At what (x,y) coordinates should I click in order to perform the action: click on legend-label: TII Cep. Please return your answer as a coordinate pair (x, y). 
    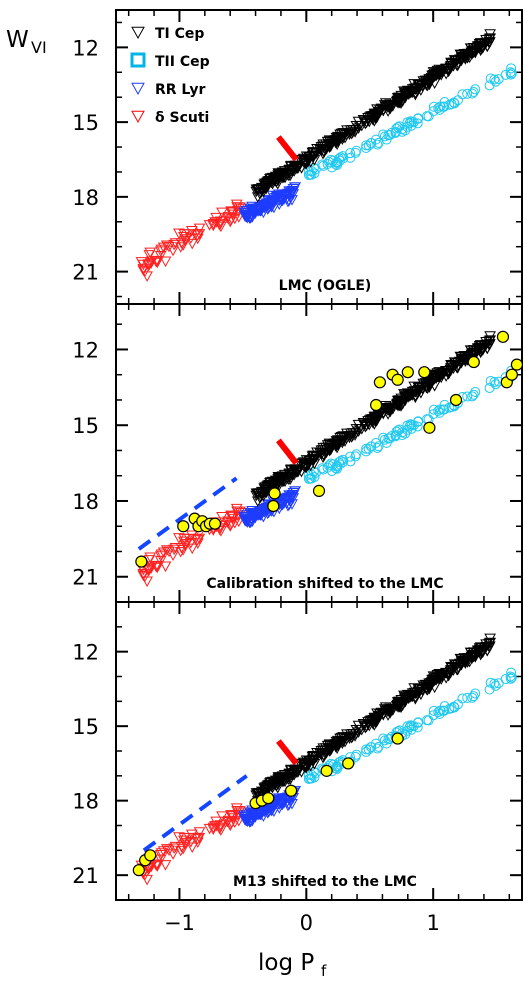
    Looking at the image, I should click on (182, 62).